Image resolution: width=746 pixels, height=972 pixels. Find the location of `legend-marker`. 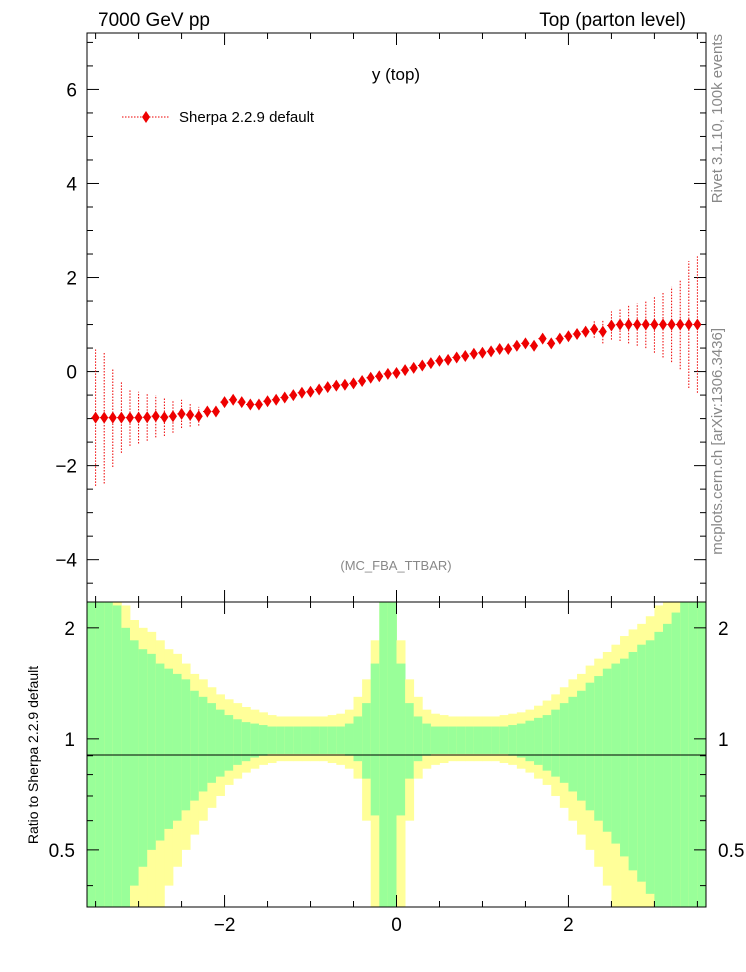

legend-marker is located at coordinates (146, 117).